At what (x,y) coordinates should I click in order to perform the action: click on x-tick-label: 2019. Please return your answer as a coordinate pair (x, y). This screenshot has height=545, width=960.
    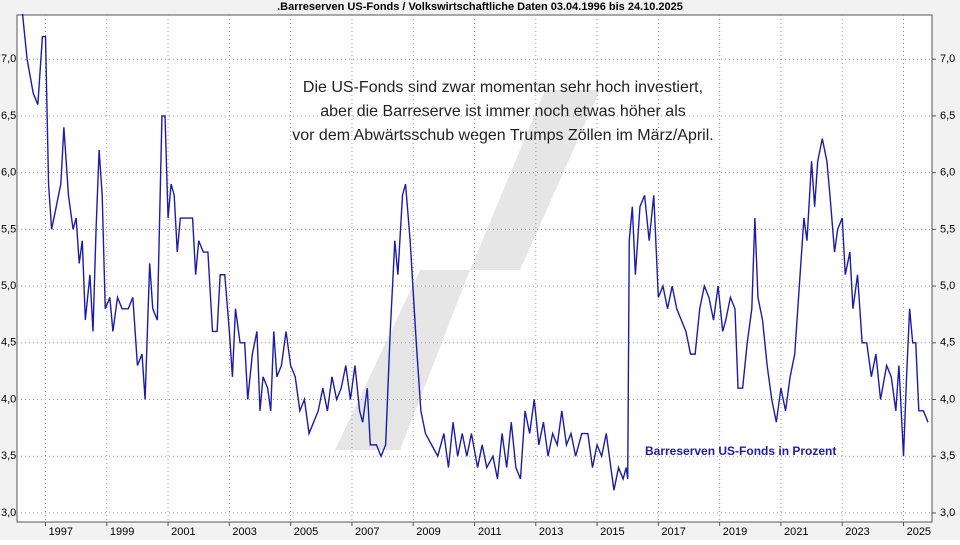
    Looking at the image, I should click on (735, 532).